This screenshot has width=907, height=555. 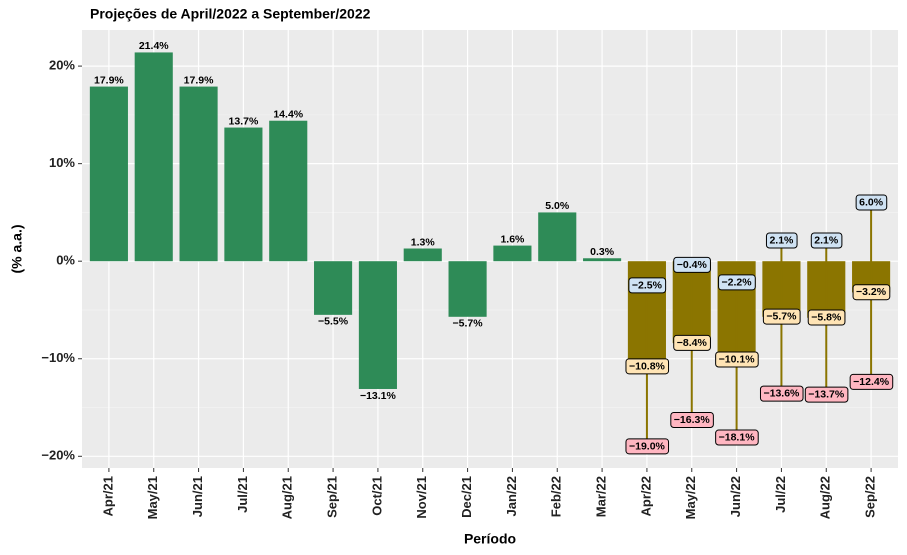 I want to click on x-tick-label: Jul/21, so click(x=242, y=494).